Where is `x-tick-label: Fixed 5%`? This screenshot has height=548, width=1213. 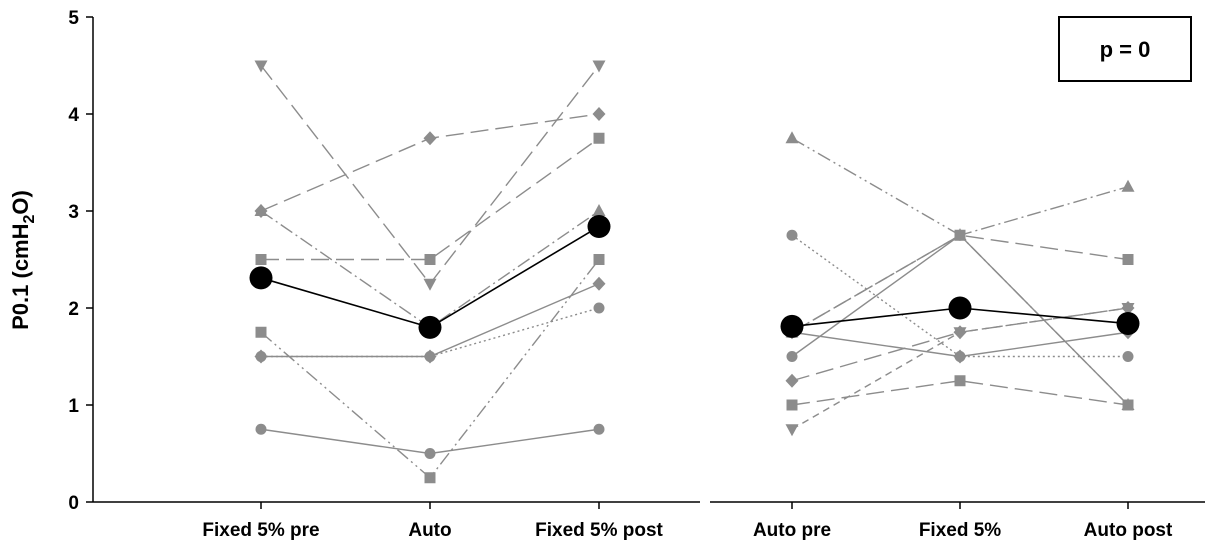 x-tick-label: Fixed 5% is located at coordinates (960, 530).